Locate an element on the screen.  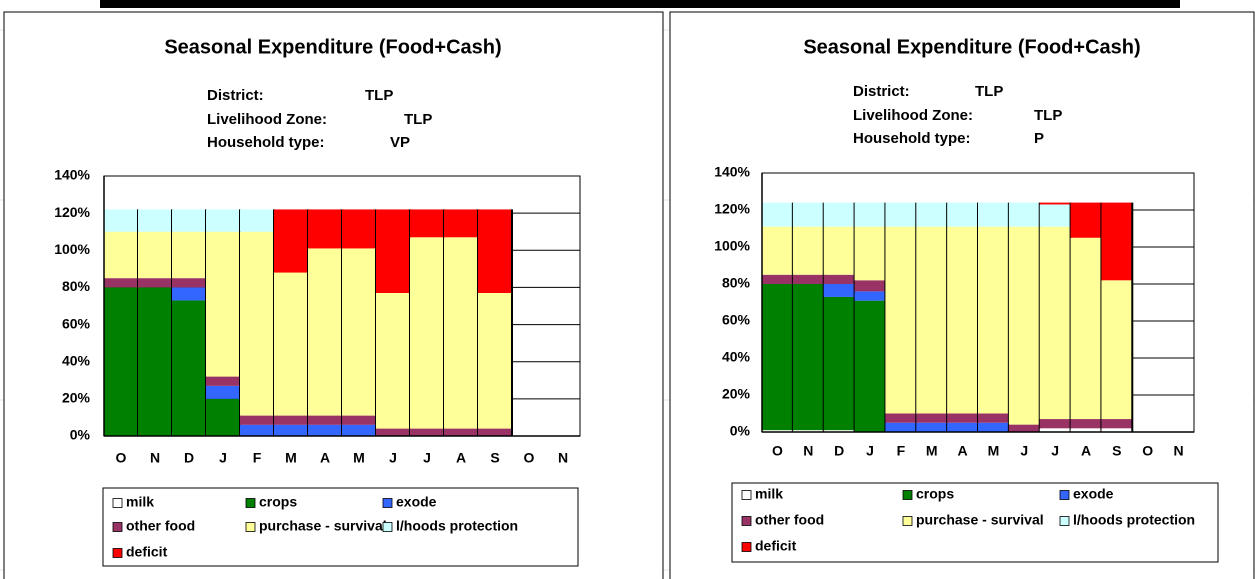
y-tick-label: 100% is located at coordinates (72, 249).